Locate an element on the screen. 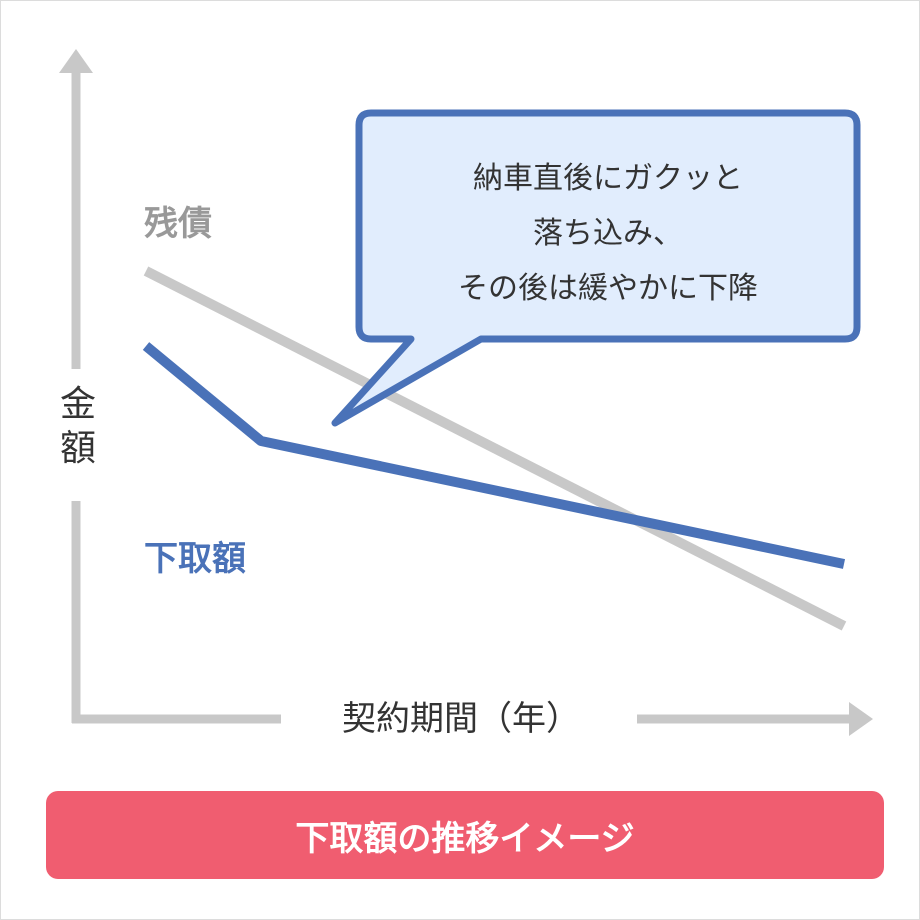  y-axis-label-line: 額 is located at coordinates (77, 448).